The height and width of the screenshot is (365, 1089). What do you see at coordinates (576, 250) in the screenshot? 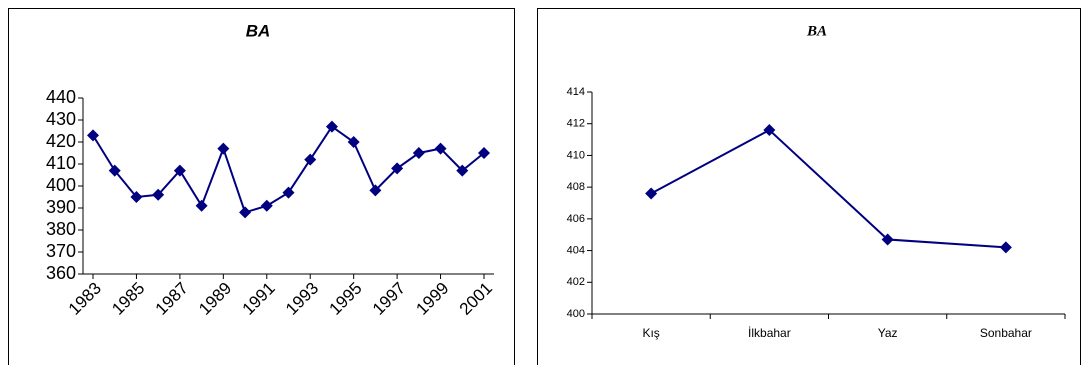
I see `y-tick-label: 404` at bounding box center [576, 250].